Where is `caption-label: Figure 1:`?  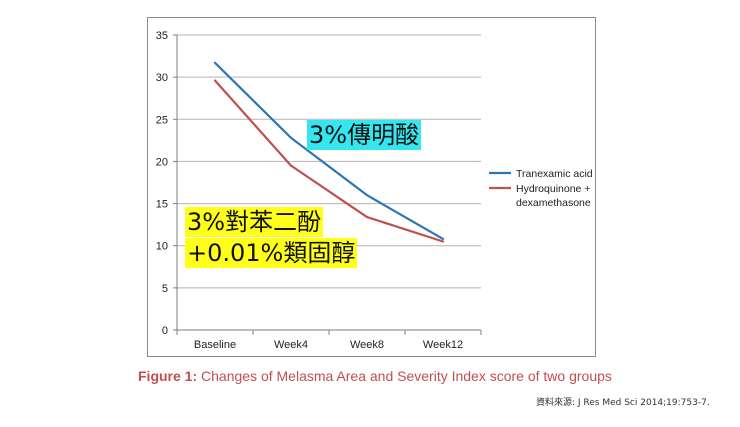 caption-label: Figure 1: is located at coordinates (168, 376).